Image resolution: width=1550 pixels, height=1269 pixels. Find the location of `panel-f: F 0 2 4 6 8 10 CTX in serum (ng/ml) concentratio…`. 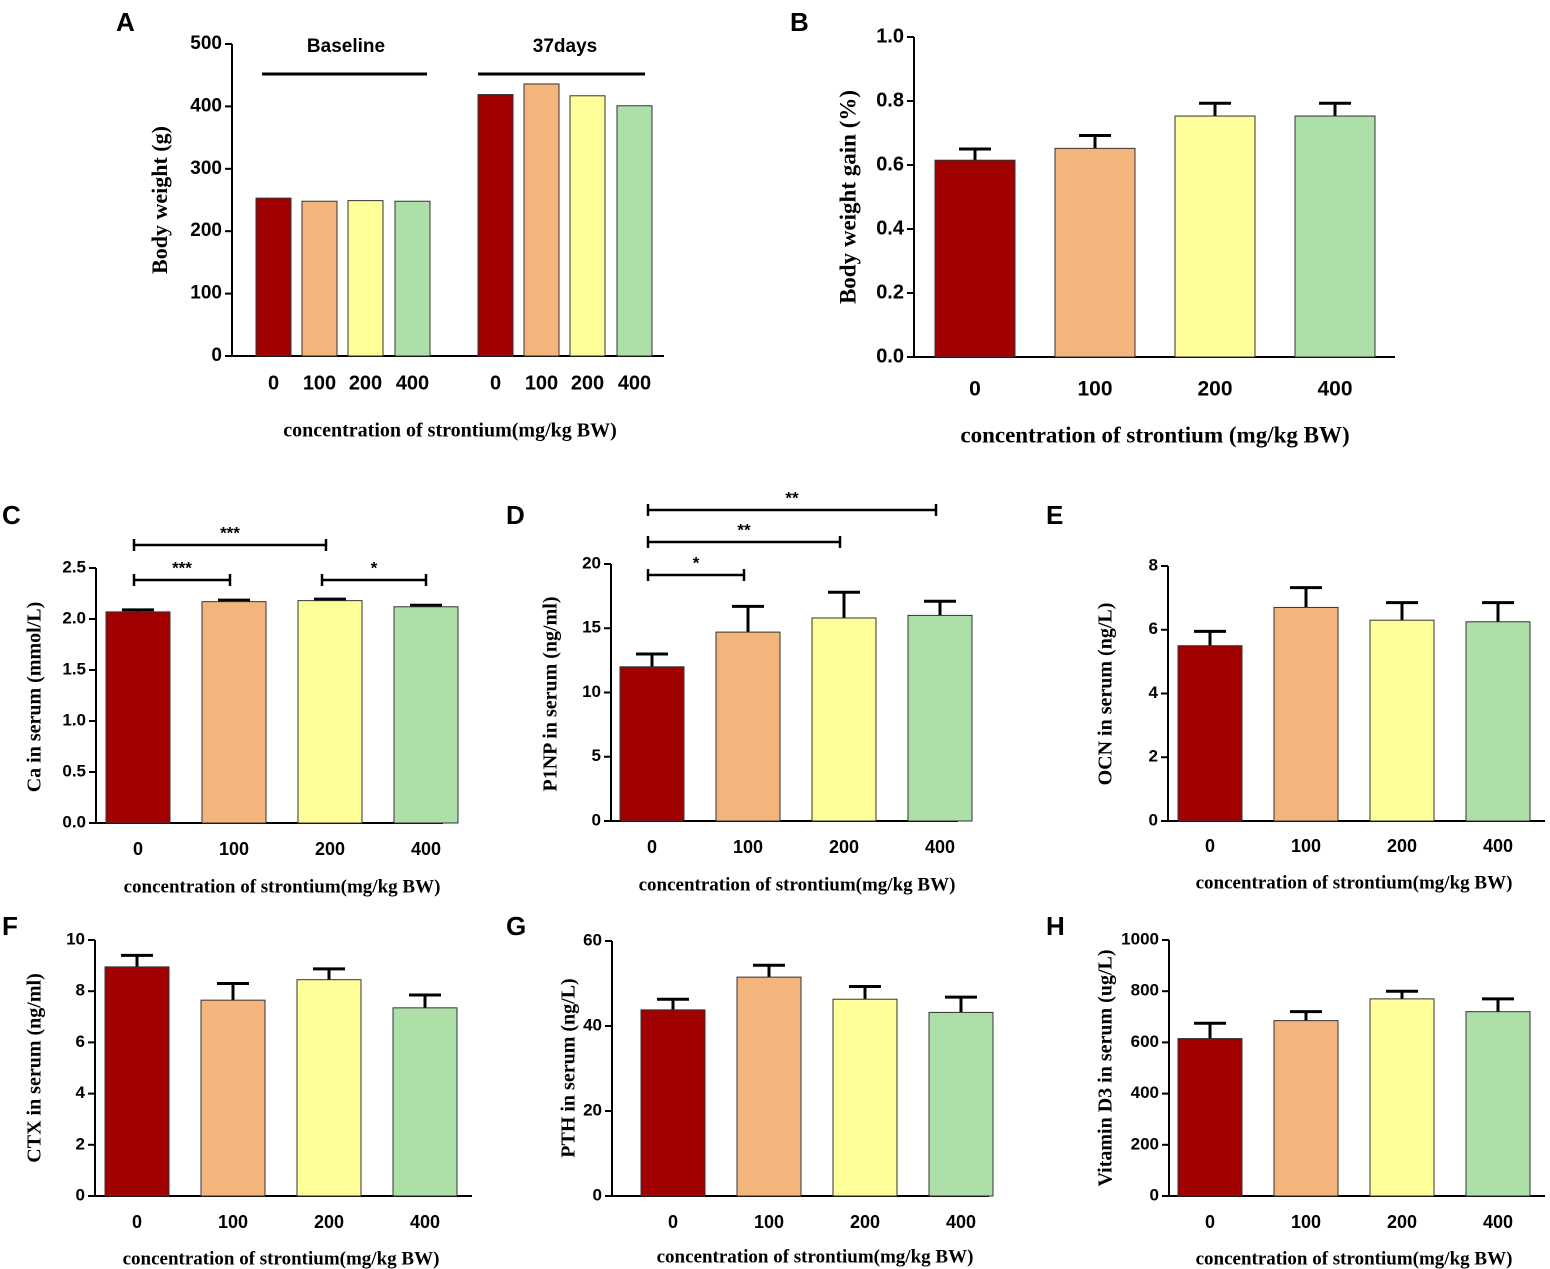

panel-f: F 0 2 4 6 8 10 CTX in serum (ng/ml) concentratio… is located at coordinates (237, 1090).